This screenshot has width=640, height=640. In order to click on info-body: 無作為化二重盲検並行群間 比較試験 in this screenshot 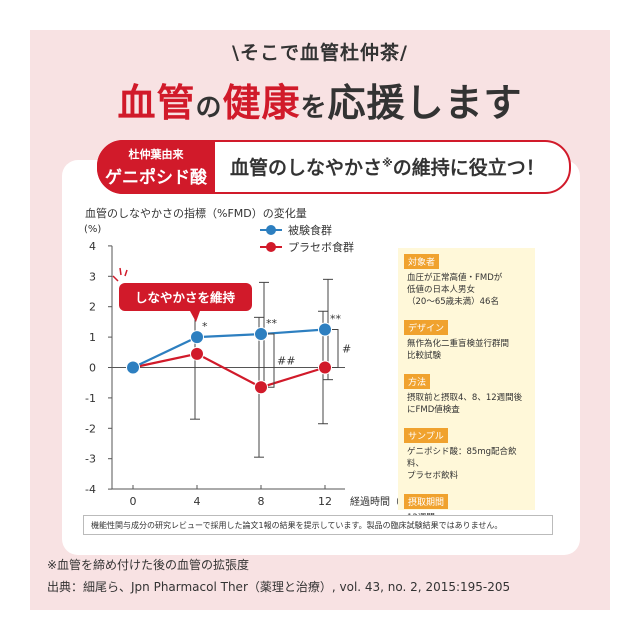, I will do `click(458, 350)`.